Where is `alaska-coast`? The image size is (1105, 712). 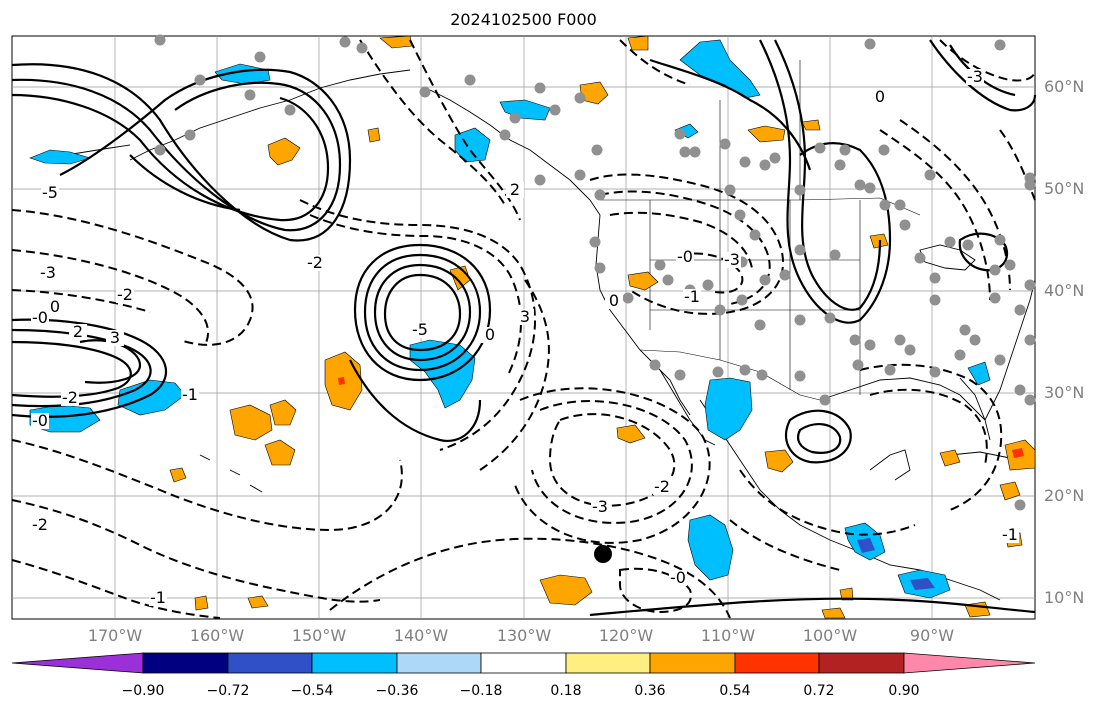
alaska-coast is located at coordinates (270, 115).